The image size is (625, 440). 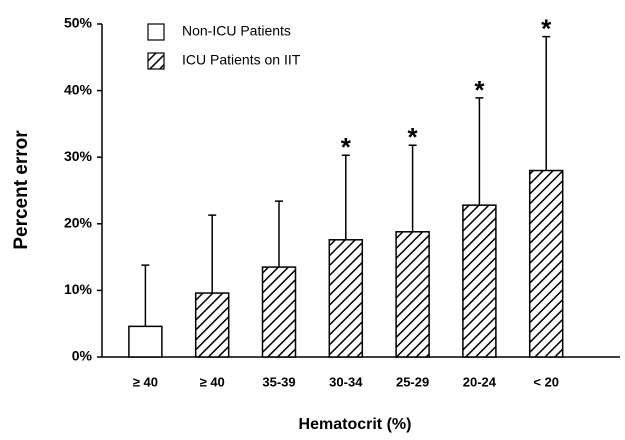 What do you see at coordinates (346, 381) in the screenshot?
I see `x-tick-label: 30-34` at bounding box center [346, 381].